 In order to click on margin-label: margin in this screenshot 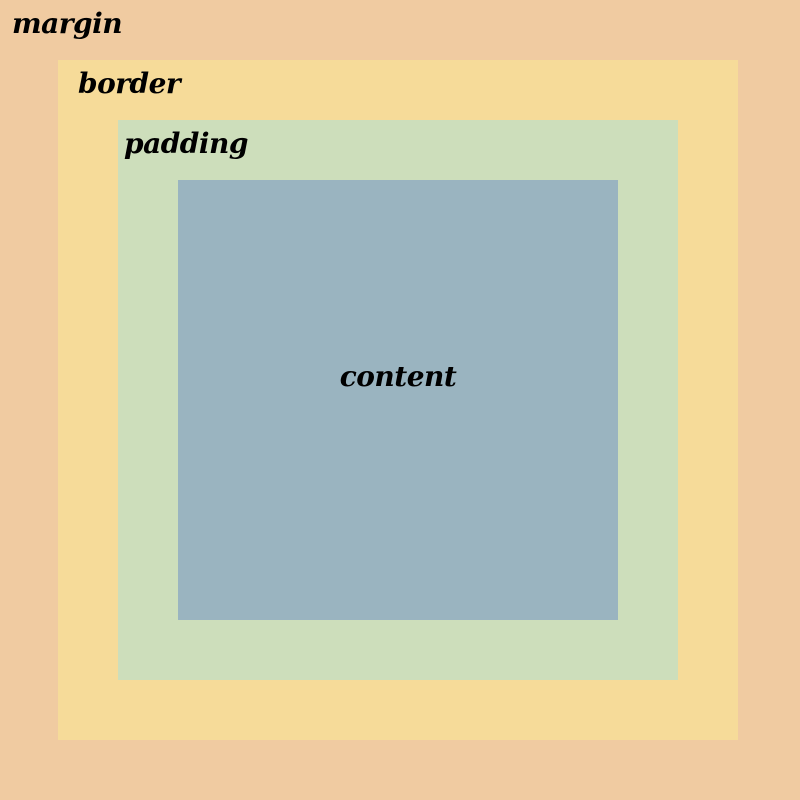, I will do `click(67, 23)`.